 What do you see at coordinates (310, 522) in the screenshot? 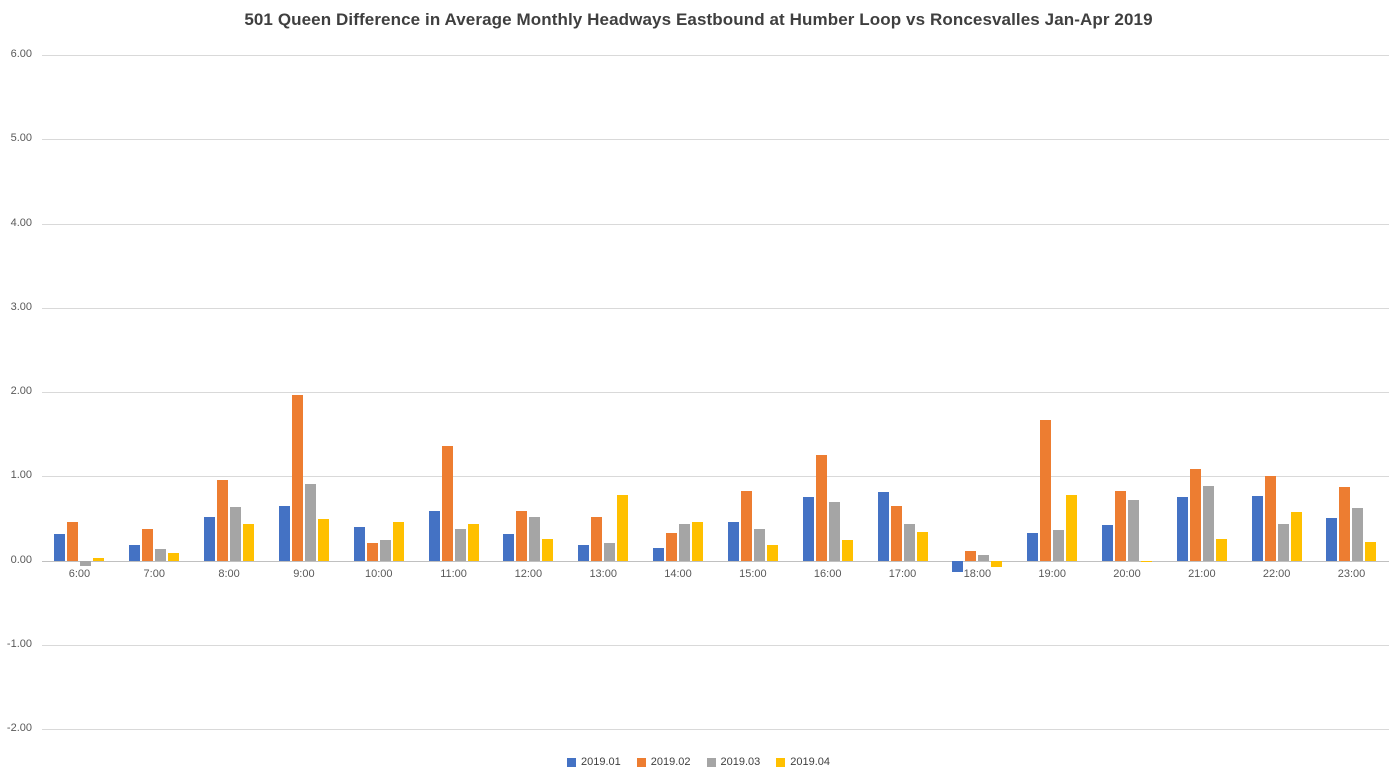
I see `bar-2019.03-9:00` at bounding box center [310, 522].